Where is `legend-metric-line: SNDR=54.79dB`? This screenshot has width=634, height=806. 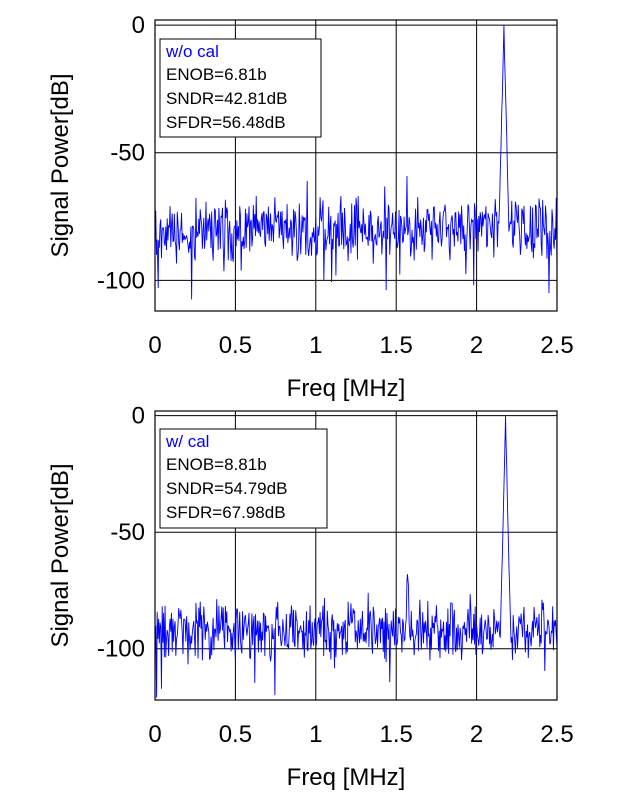
legend-metric-line: SNDR=54.79dB is located at coordinates (226, 488).